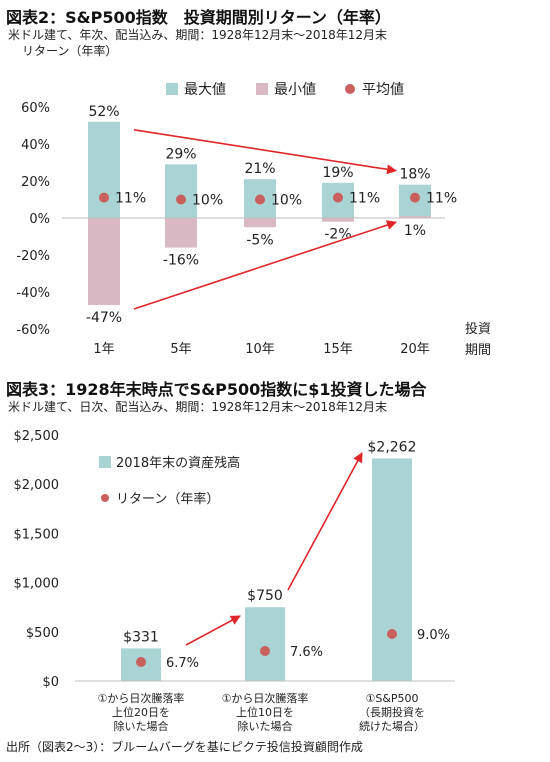  What do you see at coordinates (37, 436) in the screenshot?
I see `y-tick-label: $2,500` at bounding box center [37, 436].